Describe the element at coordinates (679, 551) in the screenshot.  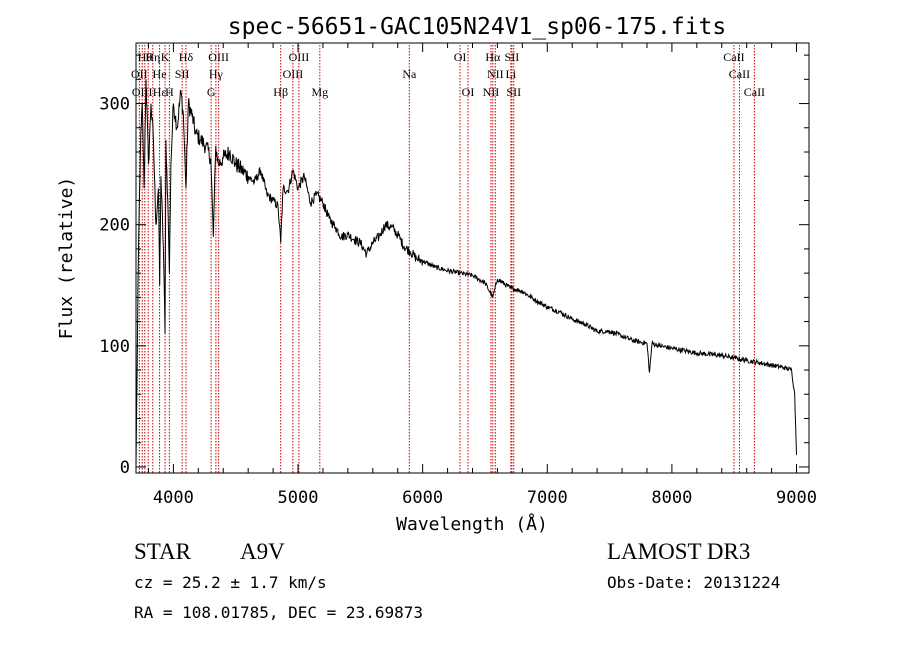
I see `survey-name: LAMOST DR3` at that location.